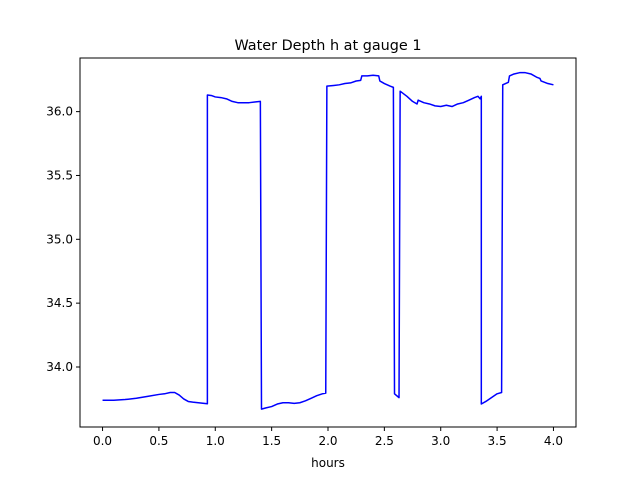  I want to click on x-tick-label: 2.0, so click(327, 441).